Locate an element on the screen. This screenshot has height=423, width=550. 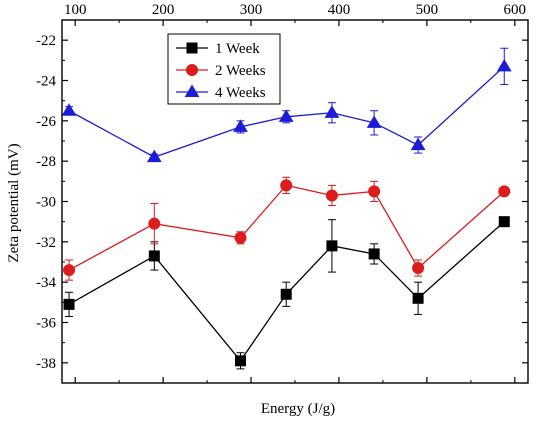
y-tick-label: -24 is located at coordinates (46, 82).